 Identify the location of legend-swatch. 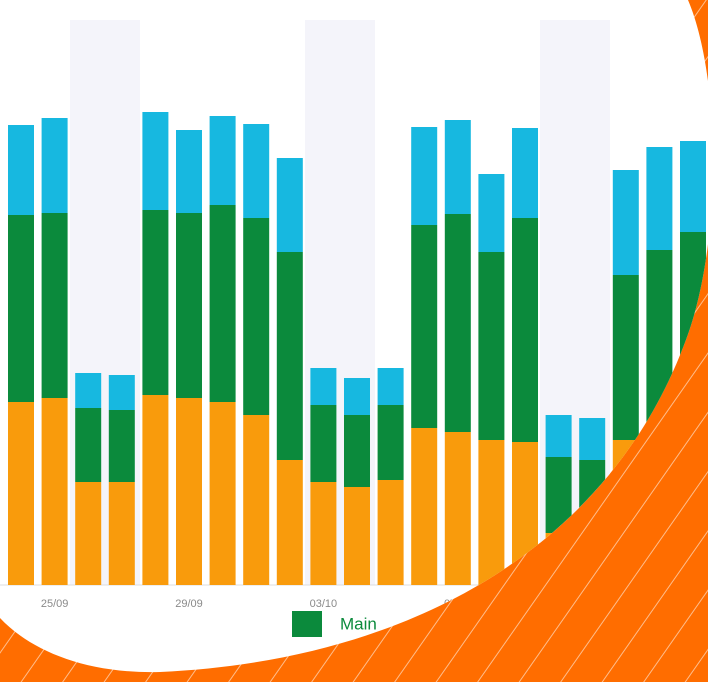
(307, 624).